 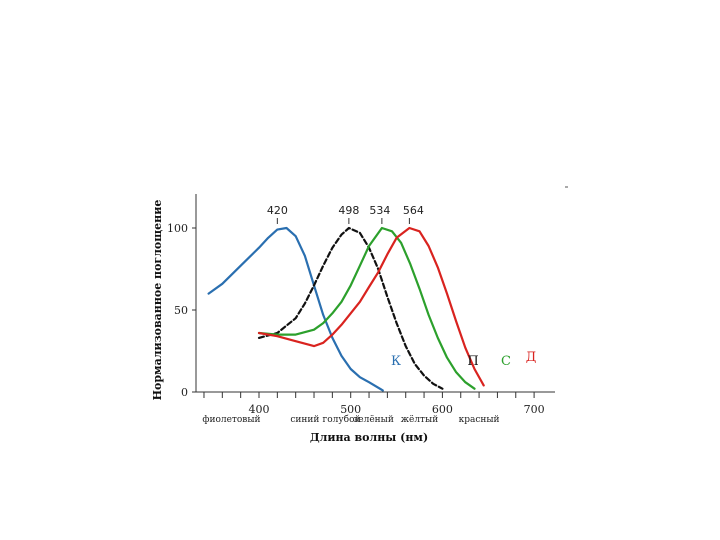 I want to click on series-label-1: К, so click(x=396, y=361).